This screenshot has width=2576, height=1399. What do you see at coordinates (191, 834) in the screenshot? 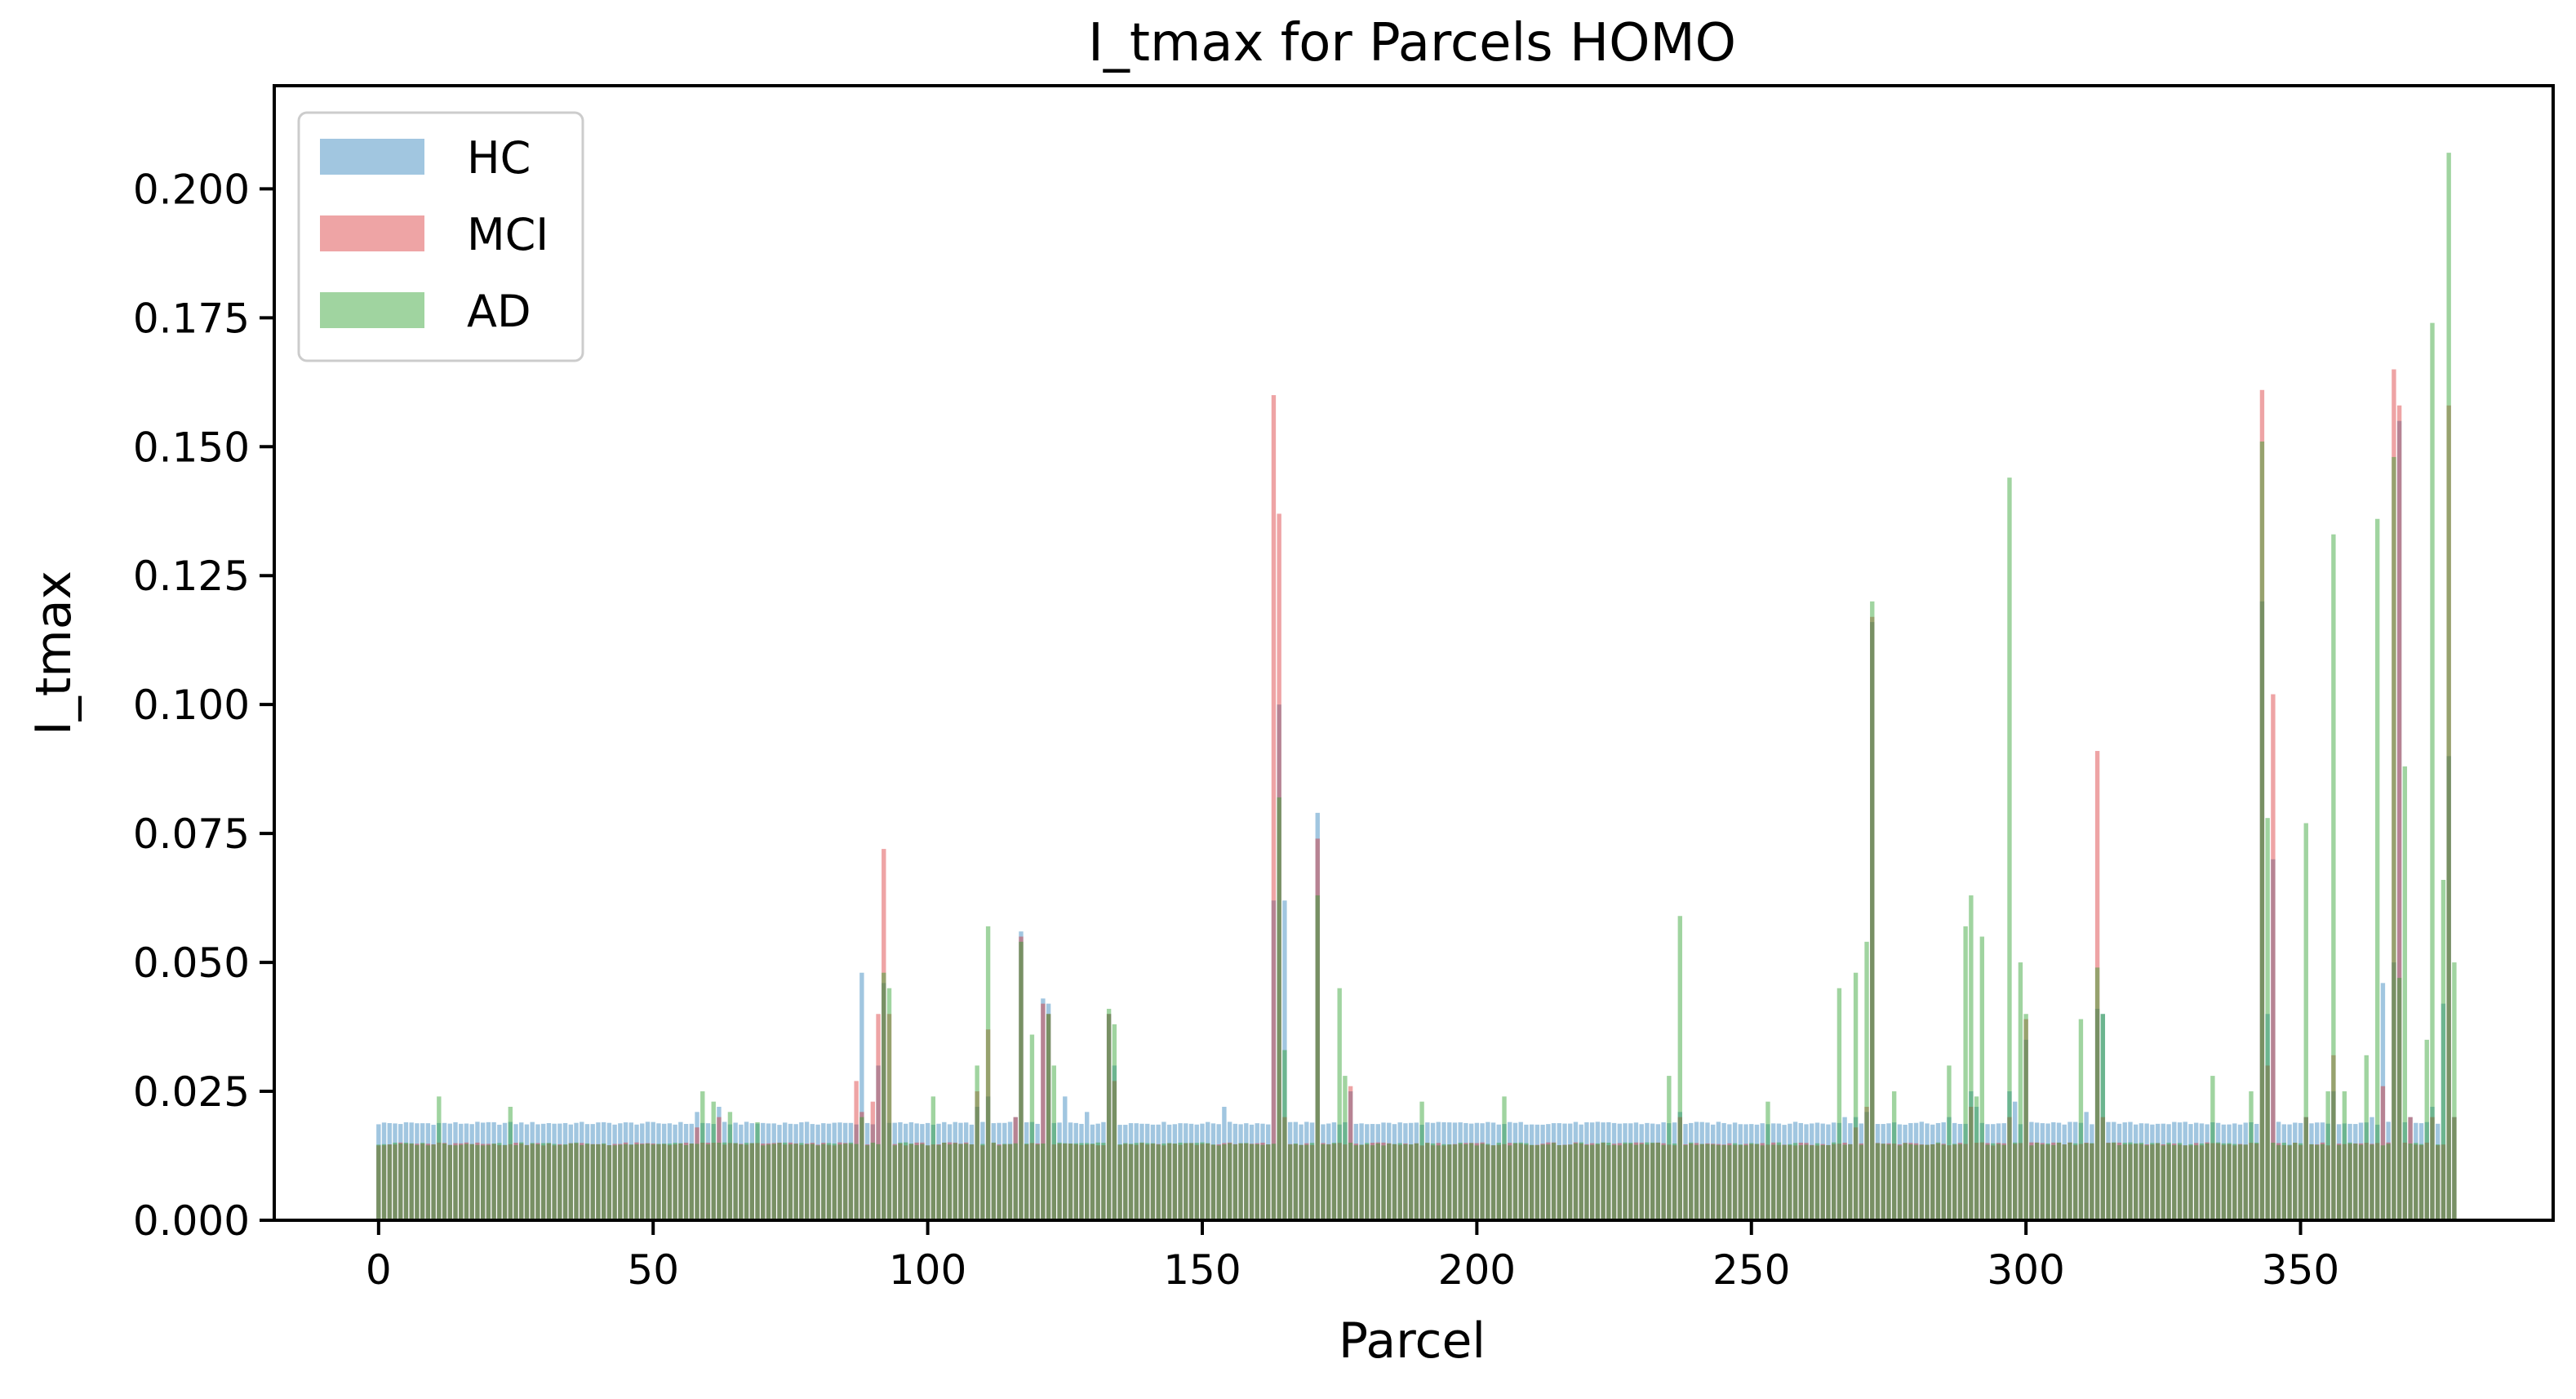
I see `y-tick-label-3: 0.075` at bounding box center [191, 834].